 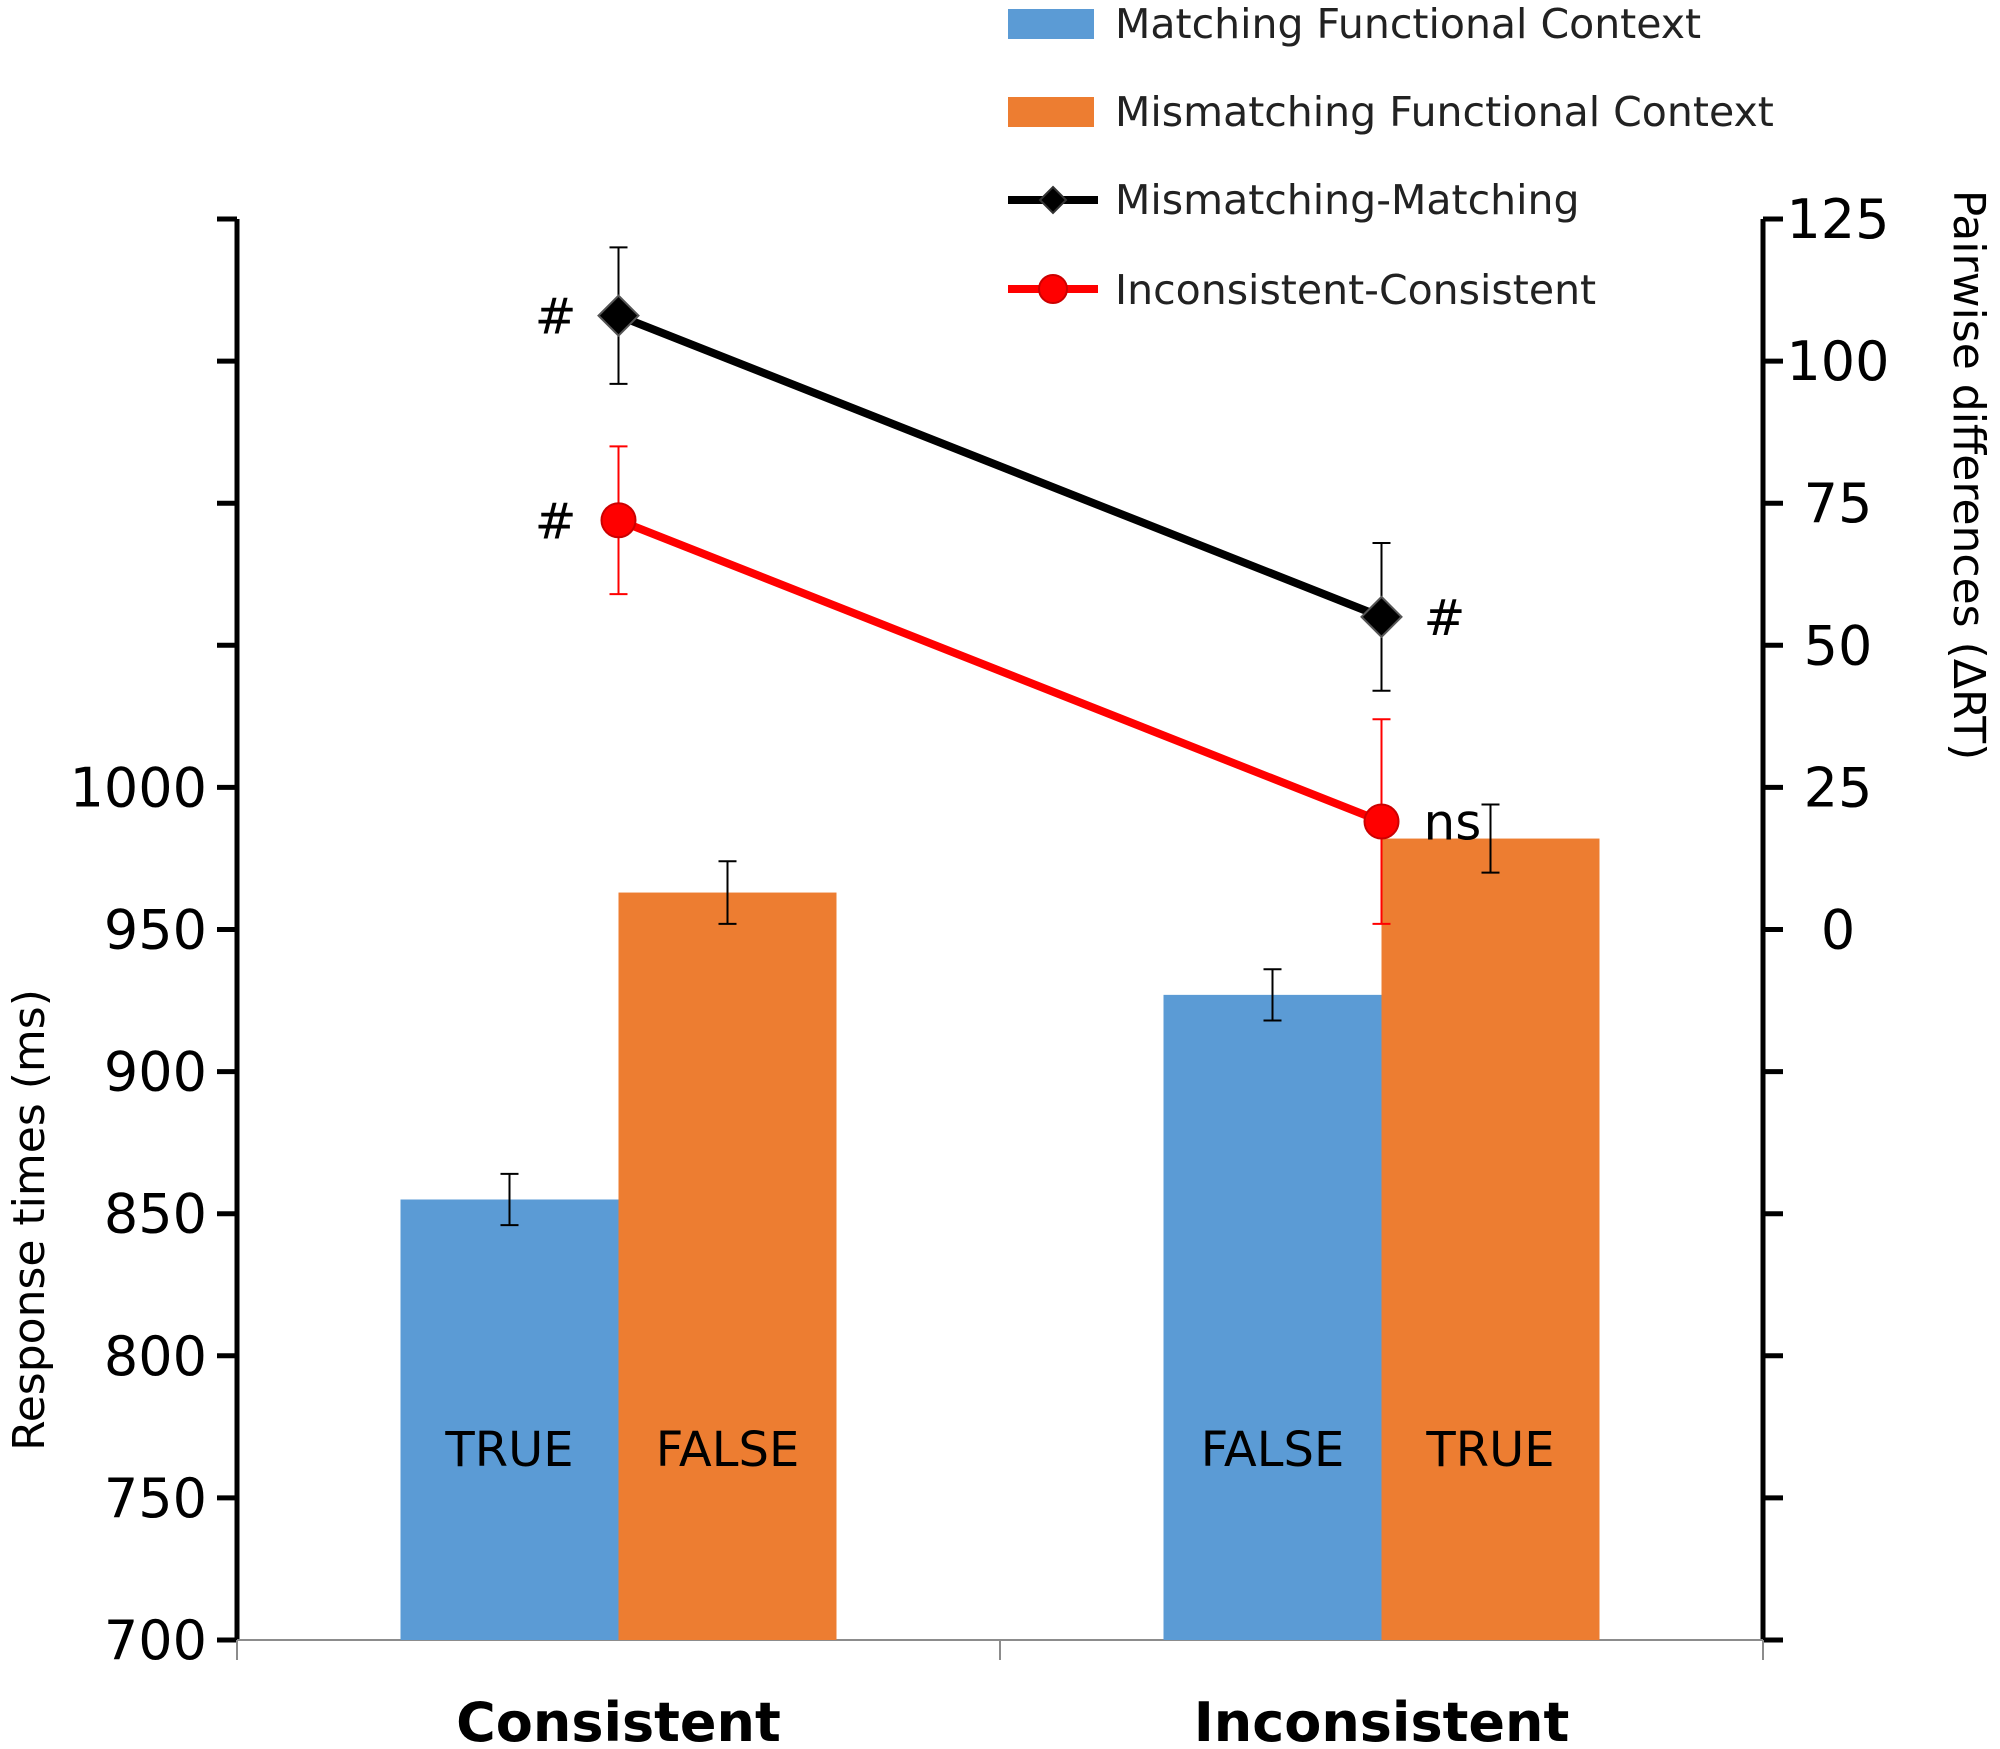 I want to click on left-tick-label: 1000, so click(x=138, y=787).